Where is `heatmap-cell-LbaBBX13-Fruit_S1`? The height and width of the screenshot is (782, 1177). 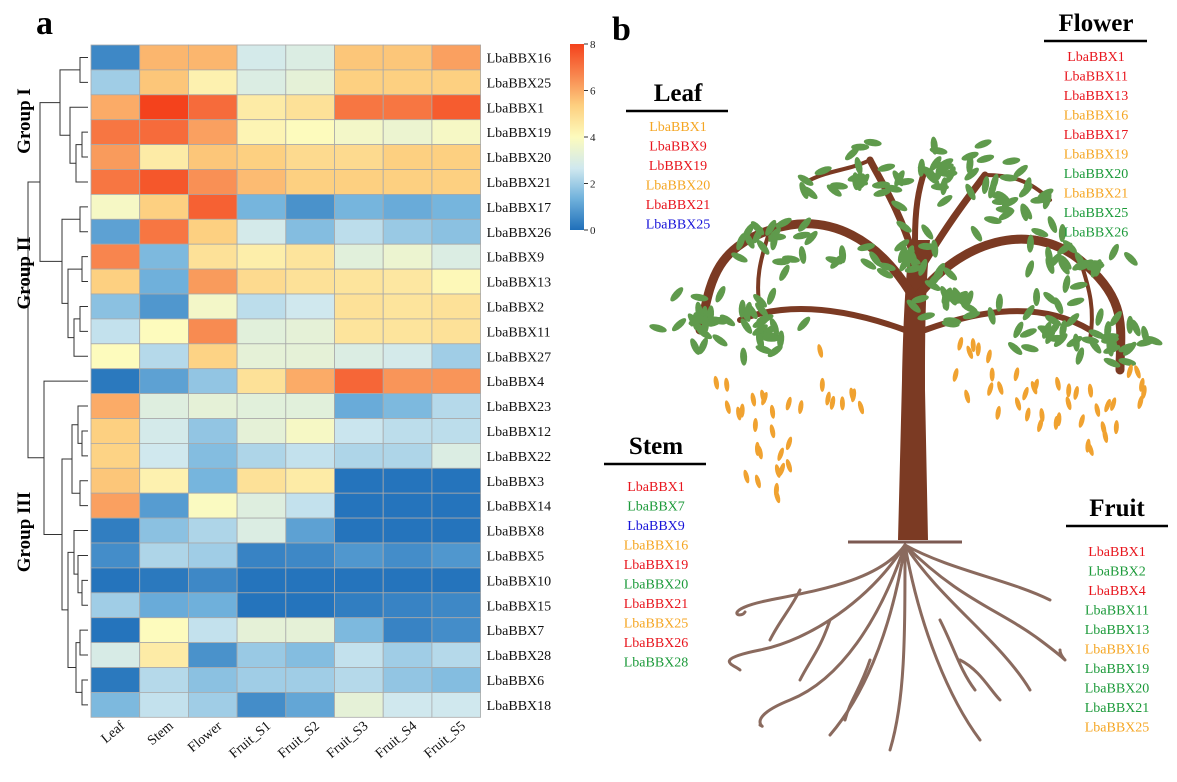 heatmap-cell-LbaBBX13-Fruit_S1 is located at coordinates (261, 281).